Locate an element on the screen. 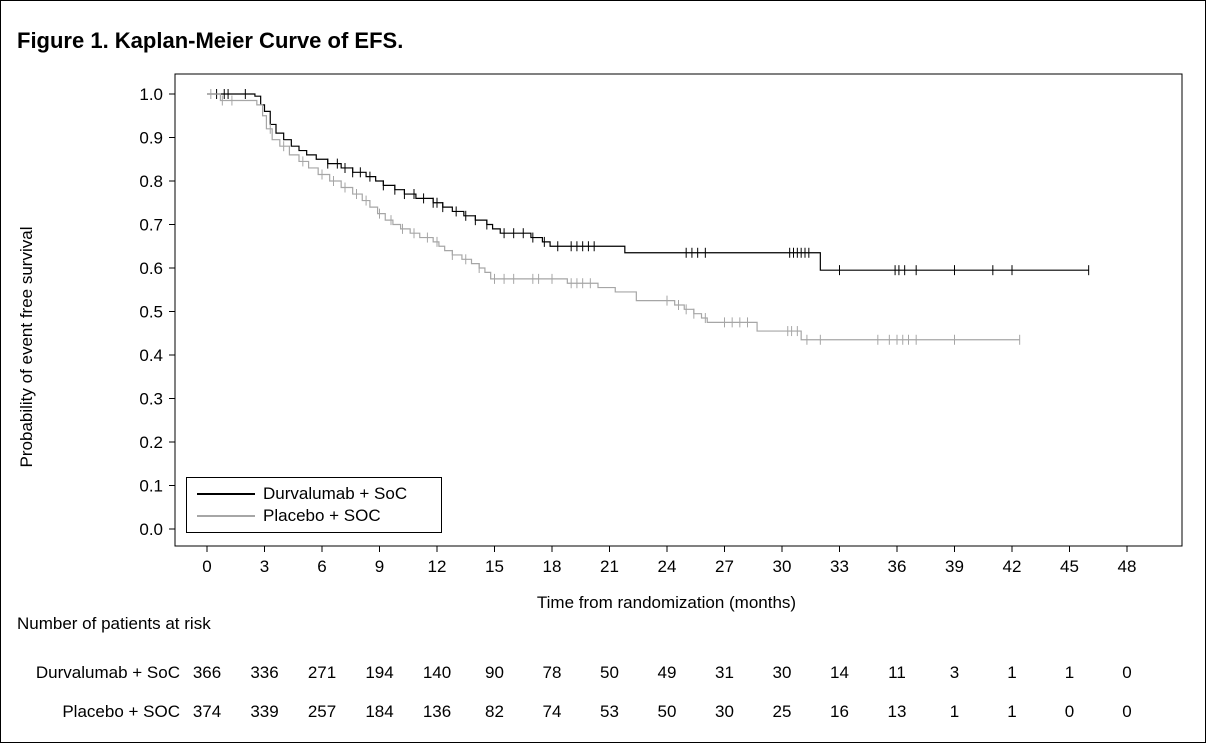 This screenshot has width=1206, height=743. legend-swatch-placebo is located at coordinates (226, 516).